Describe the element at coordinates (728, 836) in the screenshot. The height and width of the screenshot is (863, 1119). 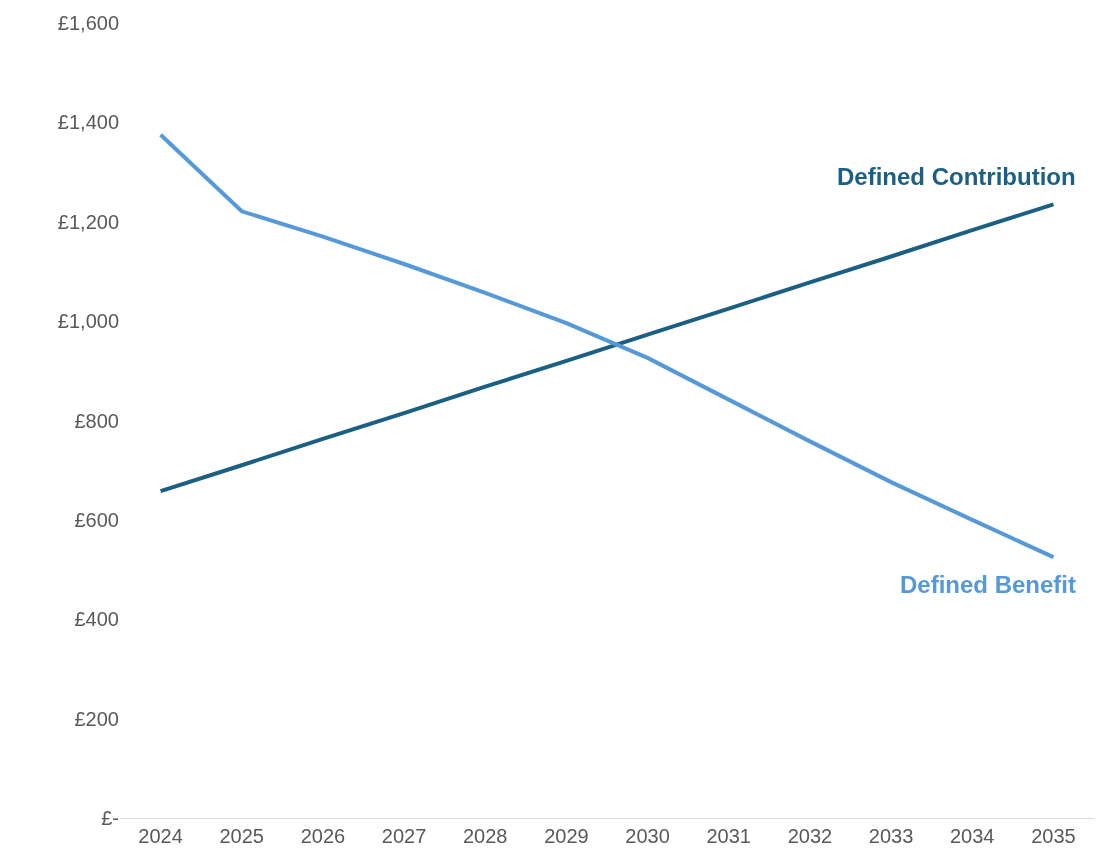
I see `x-tick-label: 2031` at that location.